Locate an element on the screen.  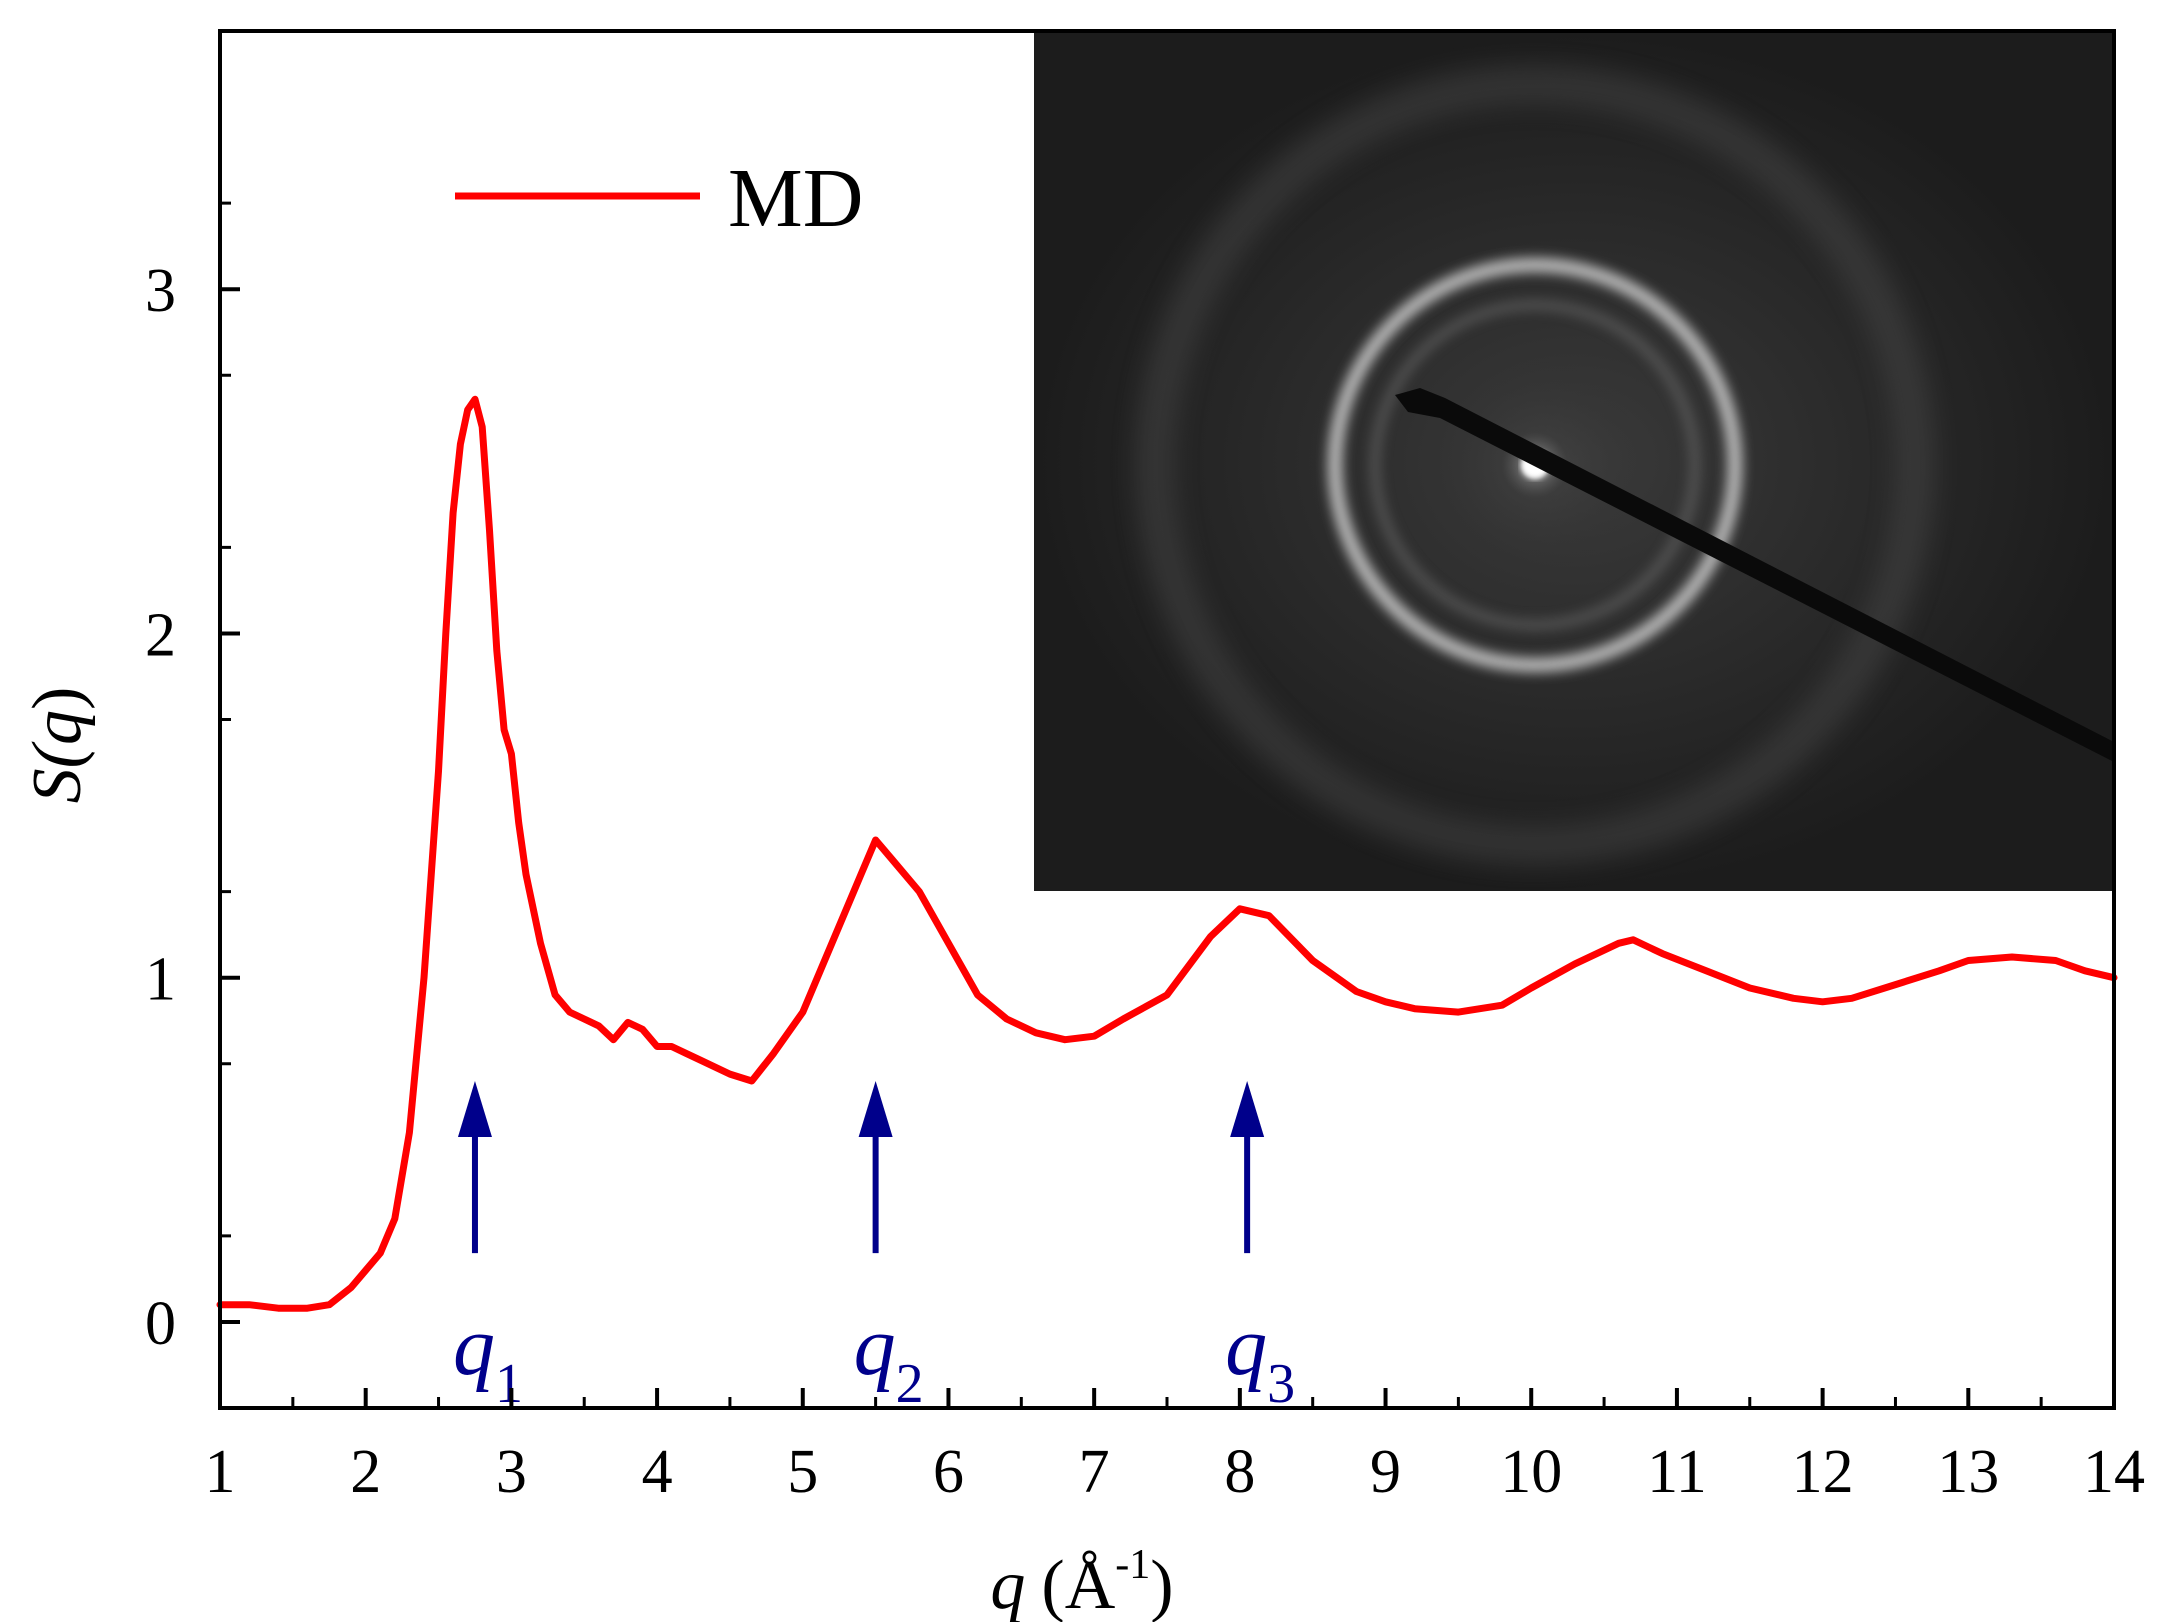
x-axis-title-exponent: -1 is located at coordinates (1132, 1565).